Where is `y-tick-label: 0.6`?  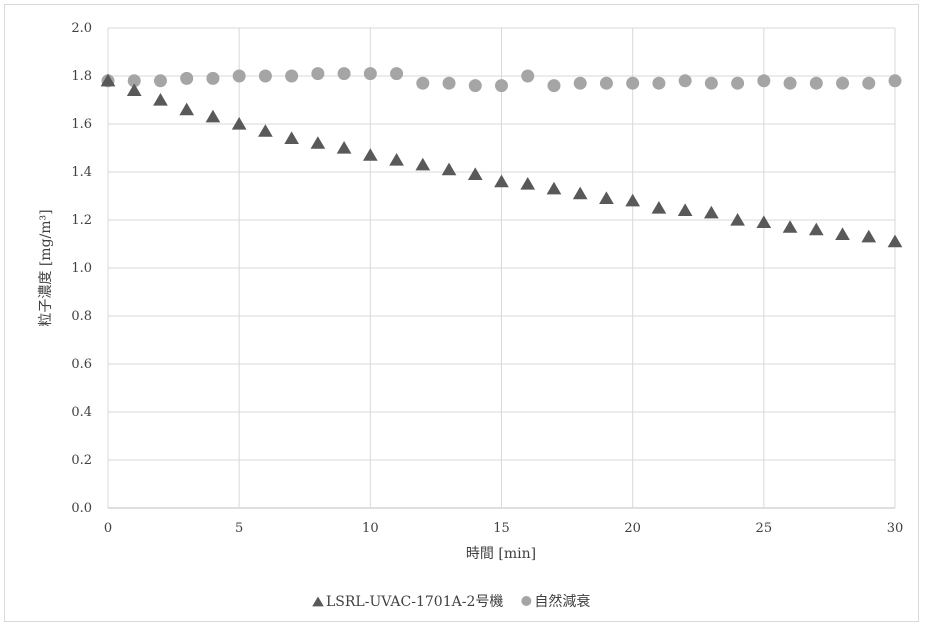 y-tick-label: 0.6 is located at coordinates (81, 364).